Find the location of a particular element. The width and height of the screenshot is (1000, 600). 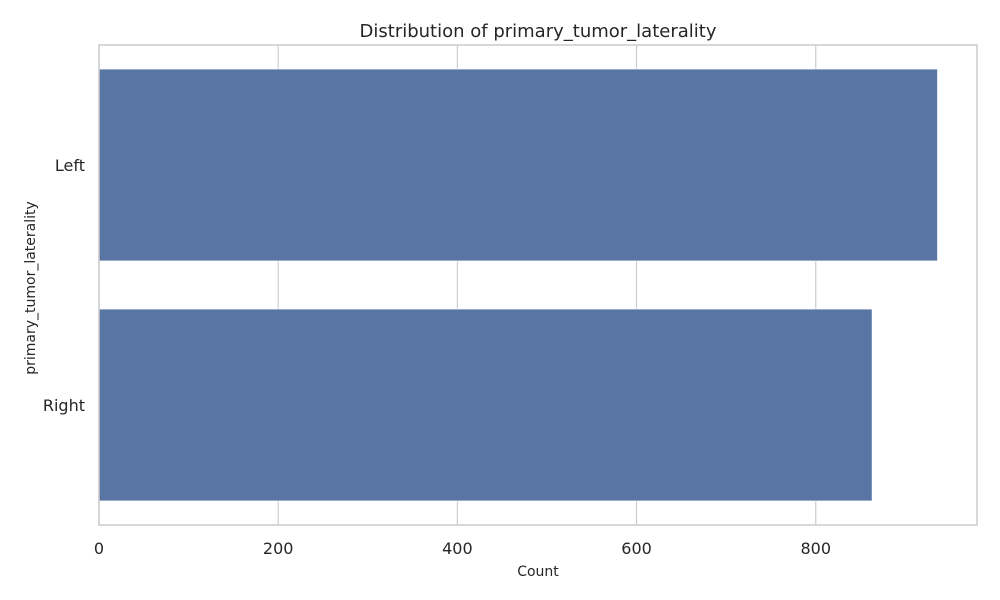

x-tick-label: 0 is located at coordinates (99, 548).